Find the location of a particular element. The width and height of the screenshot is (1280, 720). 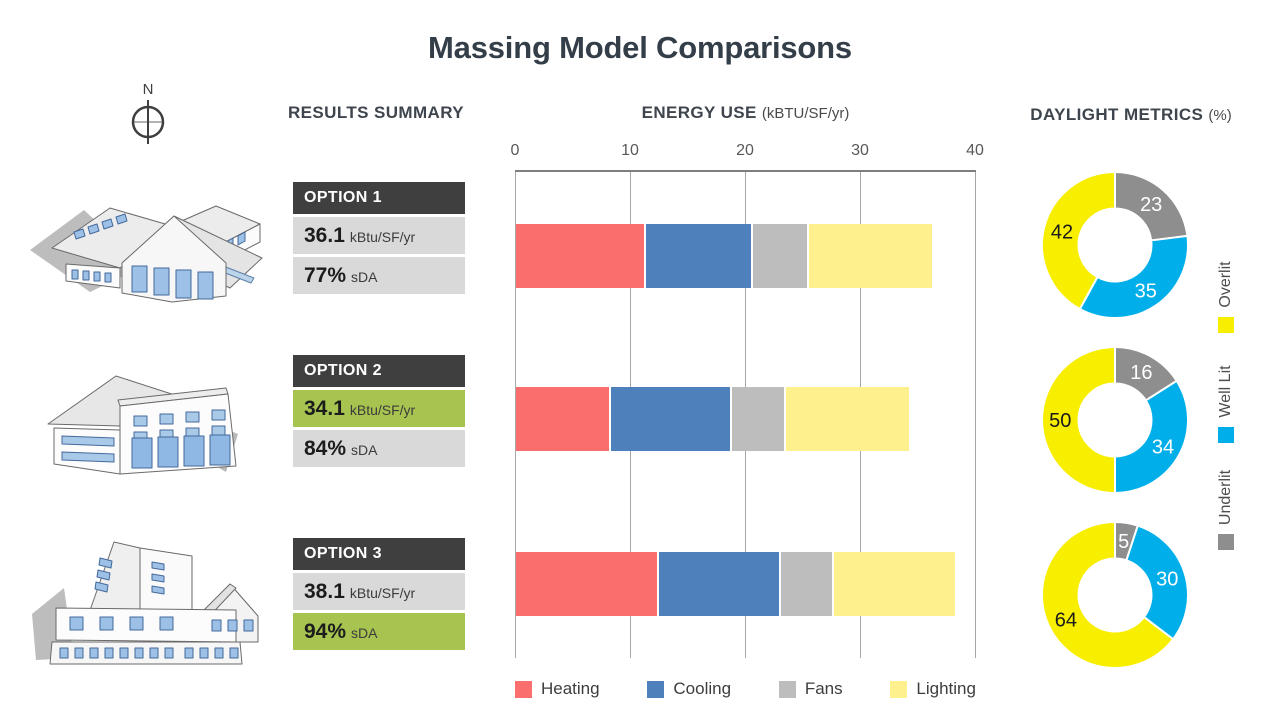

option-3-eui-row: 38.1 kBtu/SF/yr is located at coordinates (379, 591).